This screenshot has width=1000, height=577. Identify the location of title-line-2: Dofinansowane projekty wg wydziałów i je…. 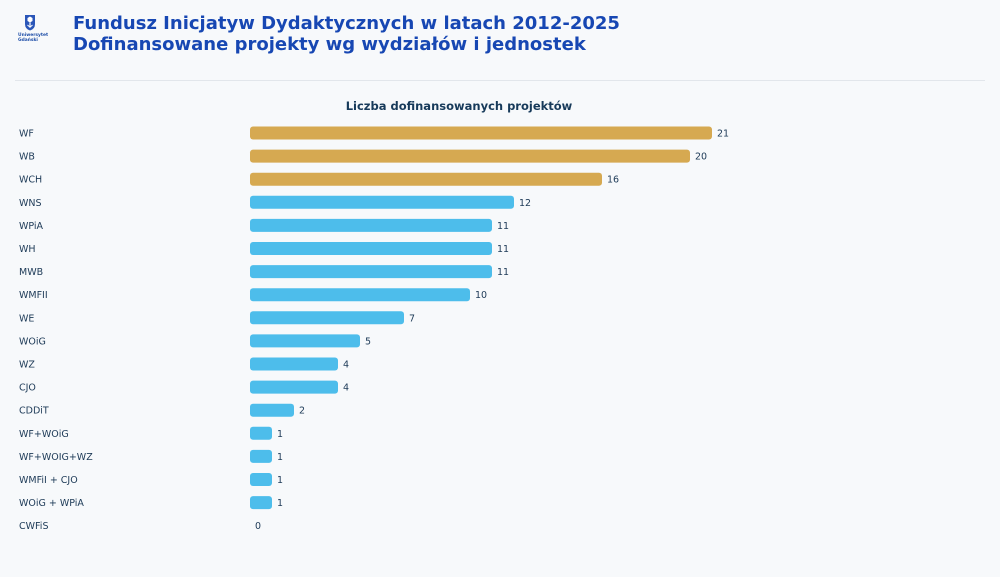
(329, 44).